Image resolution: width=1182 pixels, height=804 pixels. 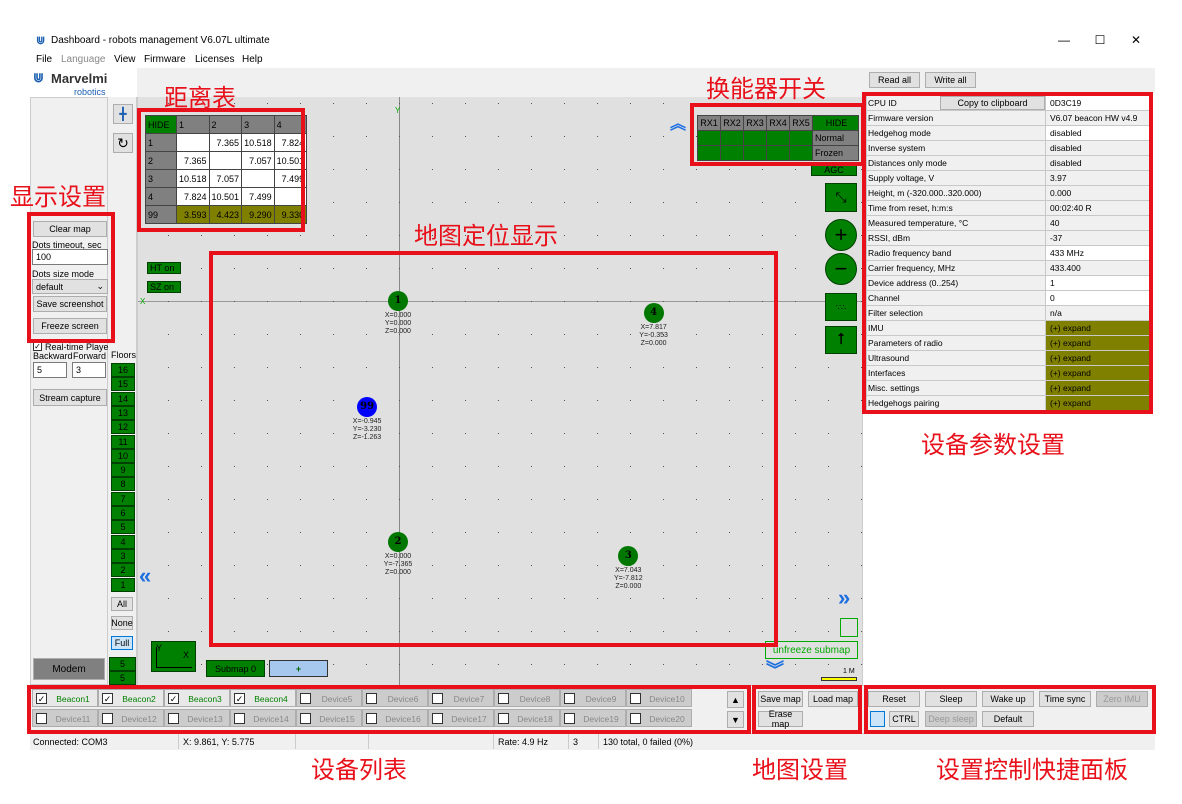 I want to click on distance-hide-button: HIDE, so click(x=161, y=124).